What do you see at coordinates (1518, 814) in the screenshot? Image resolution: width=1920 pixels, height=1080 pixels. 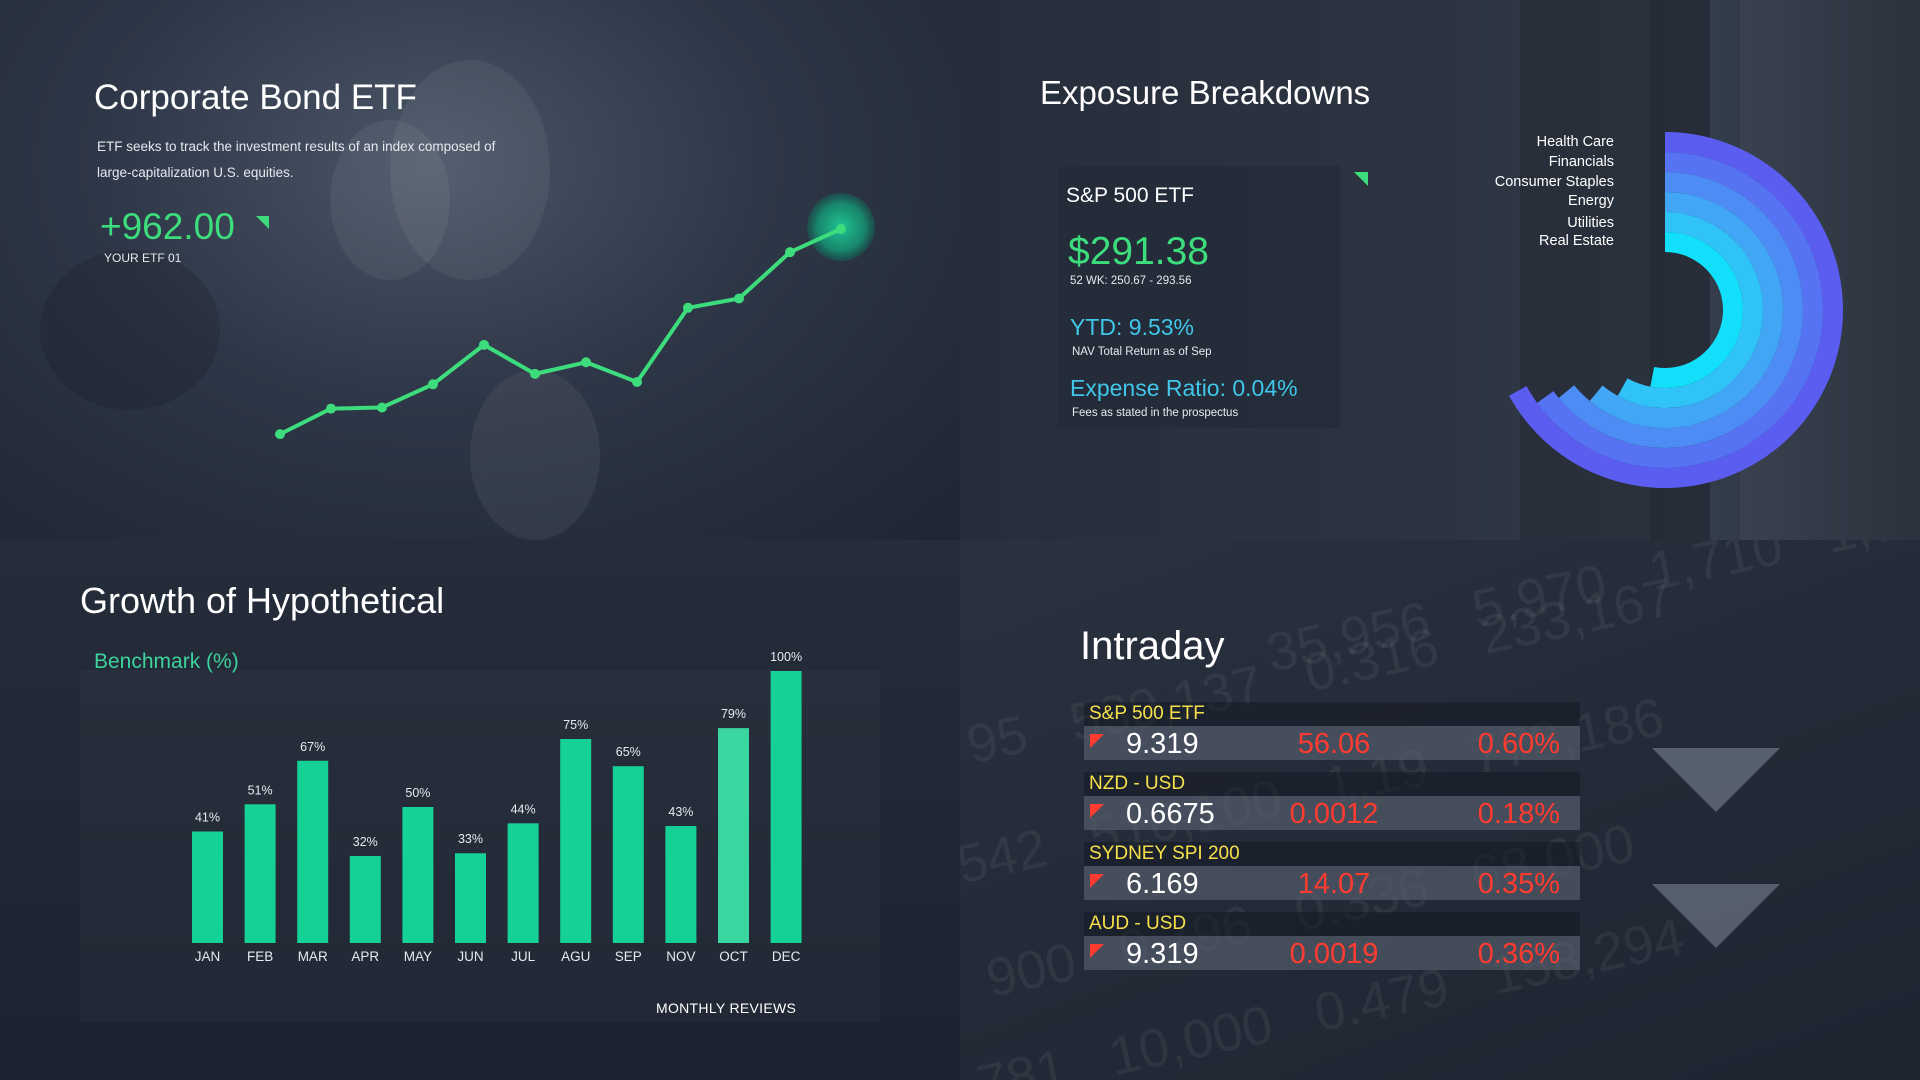 I see `ticker-percent: 0.18%` at bounding box center [1518, 814].